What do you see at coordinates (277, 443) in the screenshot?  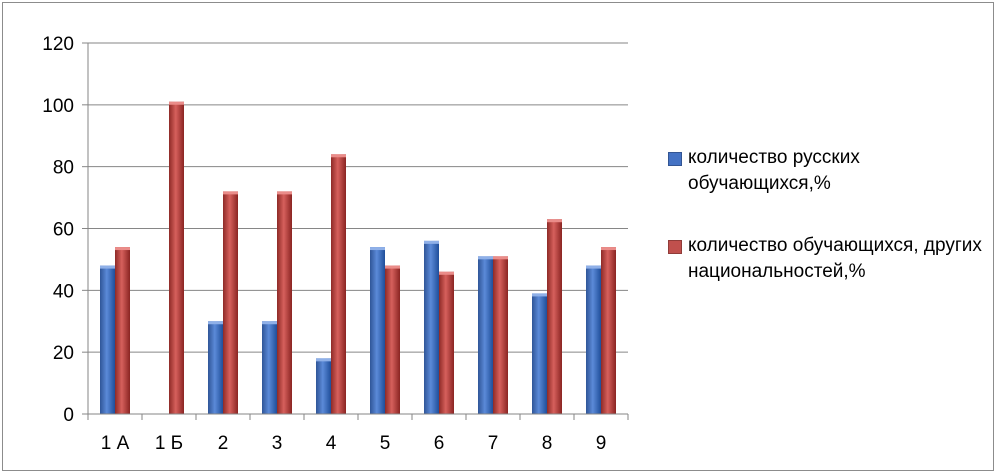 I see `x-tick-label: 3` at bounding box center [277, 443].